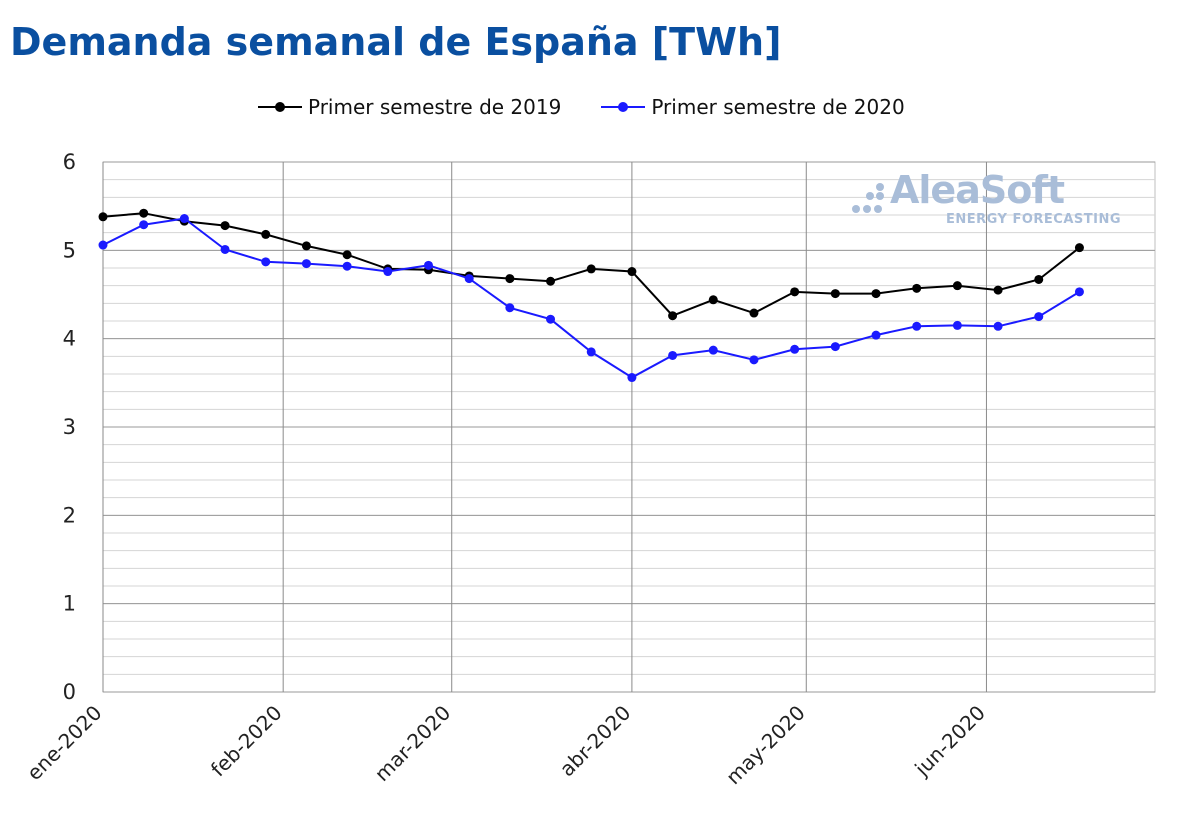 The width and height of the screenshot is (1200, 836). Describe the element at coordinates (412, 743) in the screenshot. I see `x-tick-label: mar-2020` at that location.